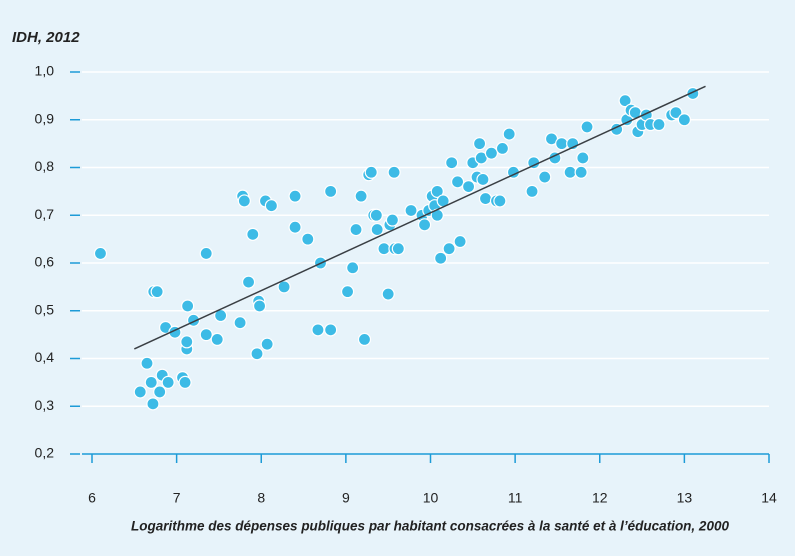 Image resolution: width=795 pixels, height=556 pixels. Describe the element at coordinates (600, 498) in the screenshot. I see `x-tick-label: 12` at that location.